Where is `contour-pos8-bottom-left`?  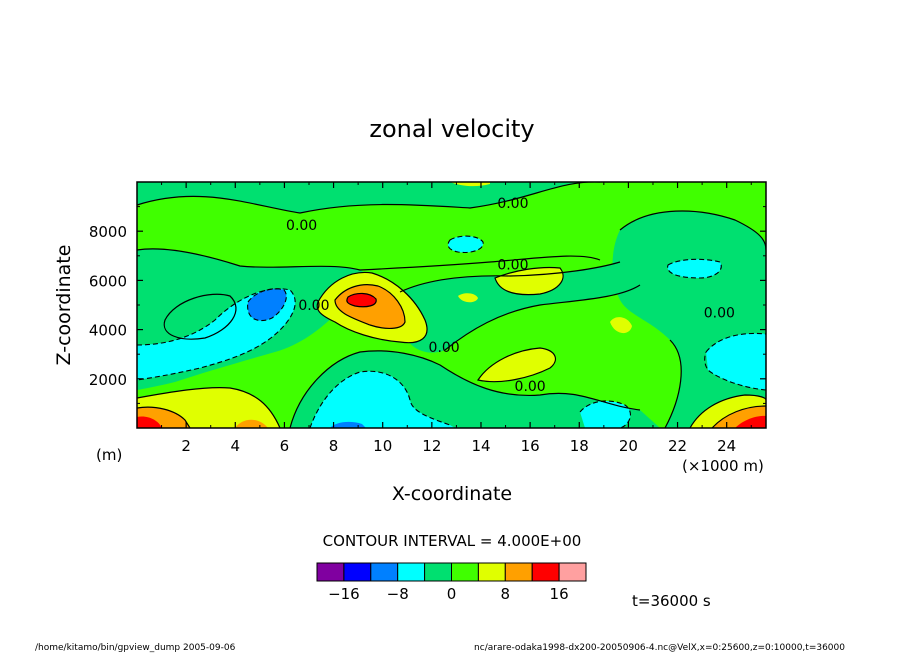
contour-pos8-bottom-left is located at coordinates (164, 417).